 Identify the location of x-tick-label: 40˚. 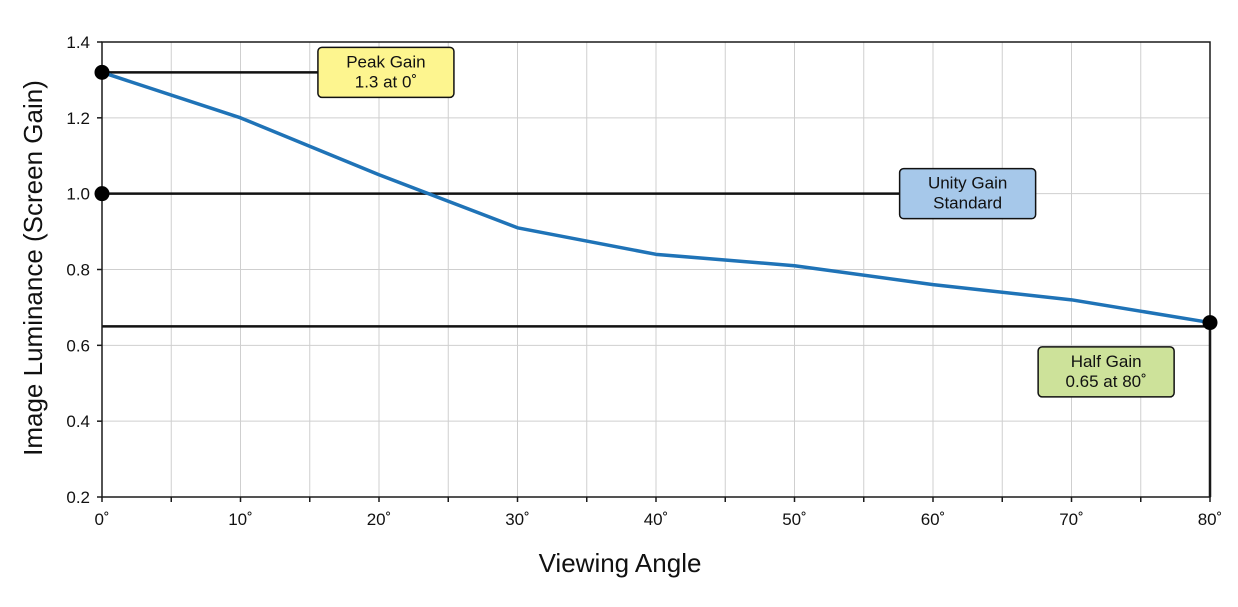
(656, 519).